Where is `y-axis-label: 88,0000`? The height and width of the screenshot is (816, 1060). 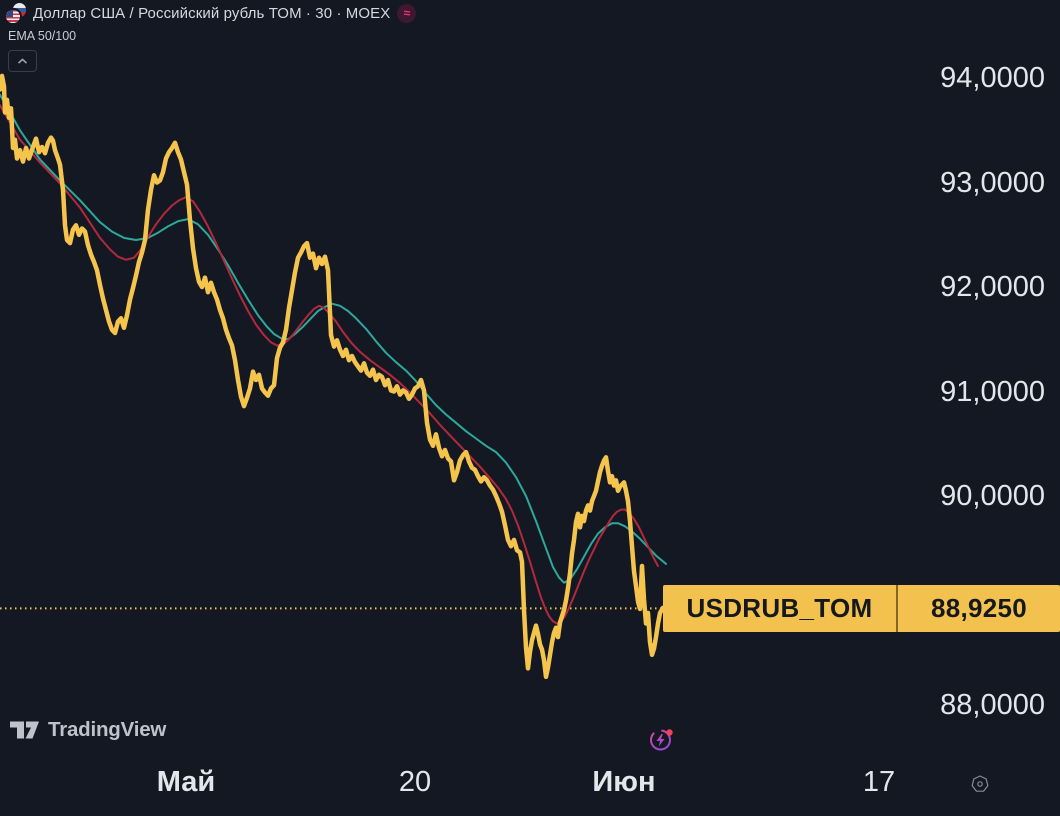 y-axis-label: 88,0000 is located at coordinates (992, 705).